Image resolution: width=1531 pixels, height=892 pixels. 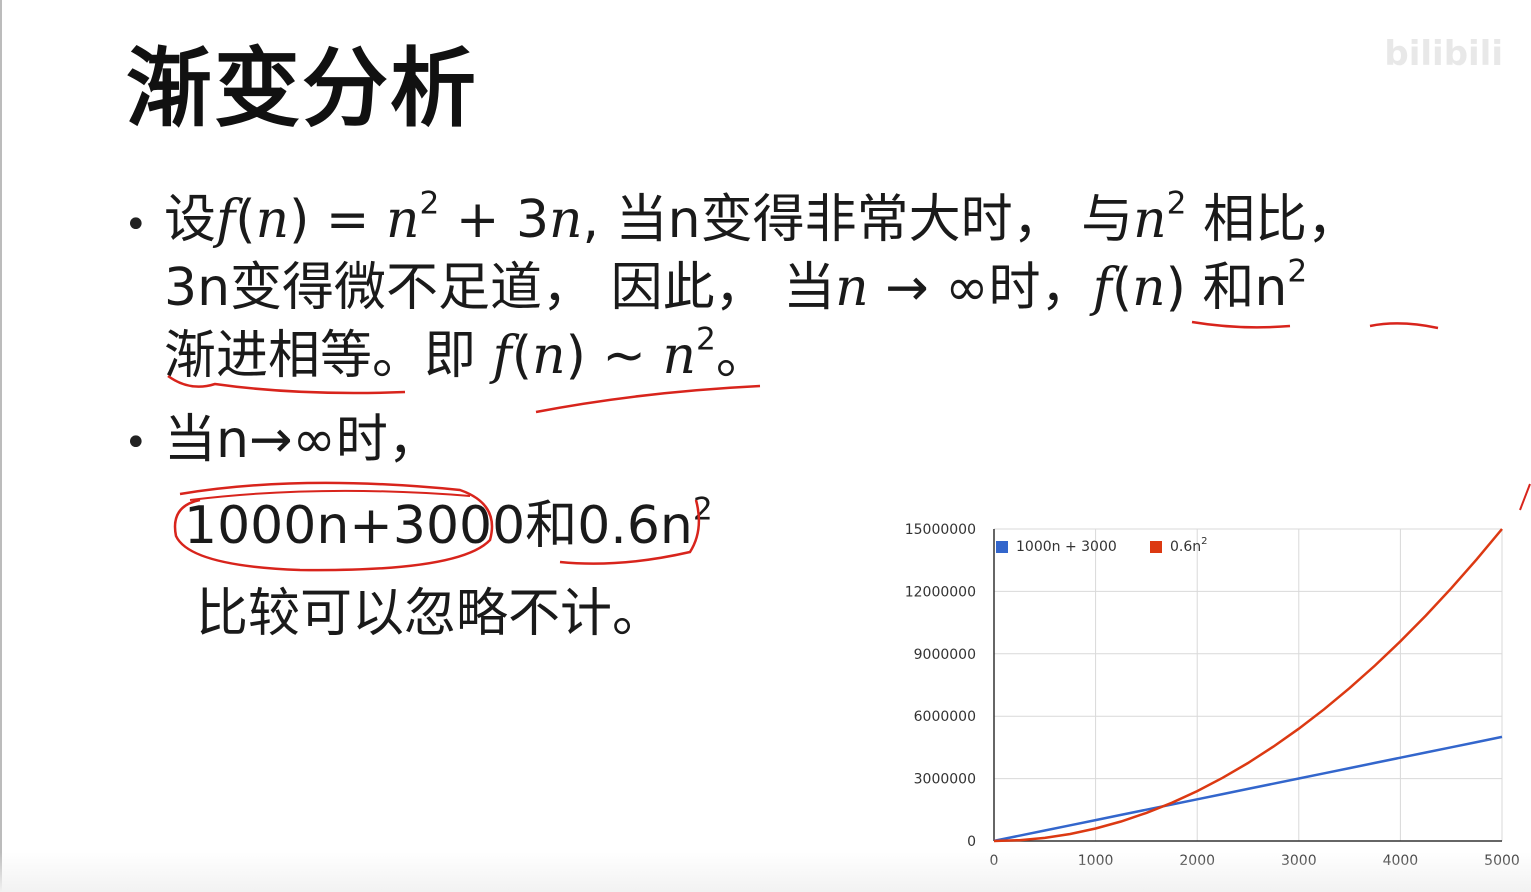 I want to click on y-tick-label: 0, so click(x=971, y=842).